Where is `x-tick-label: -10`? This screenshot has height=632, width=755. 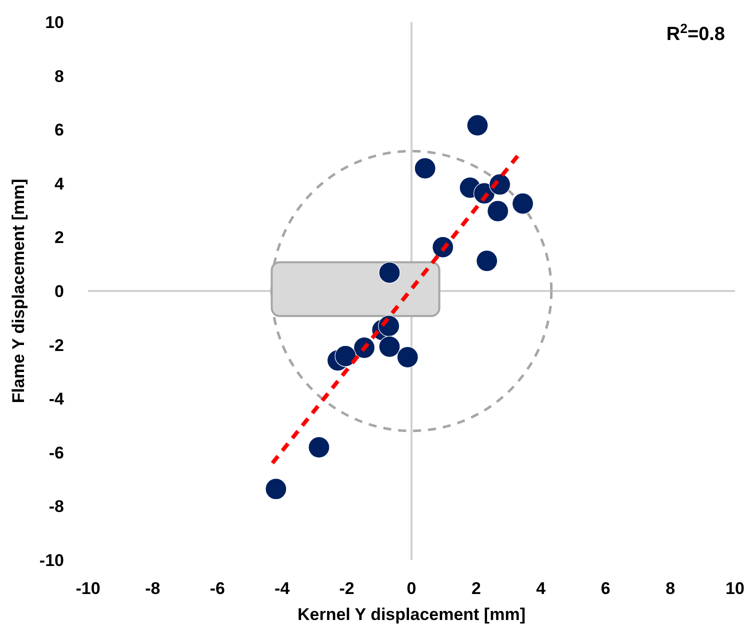
x-tick-label: -10 is located at coordinates (88, 588).